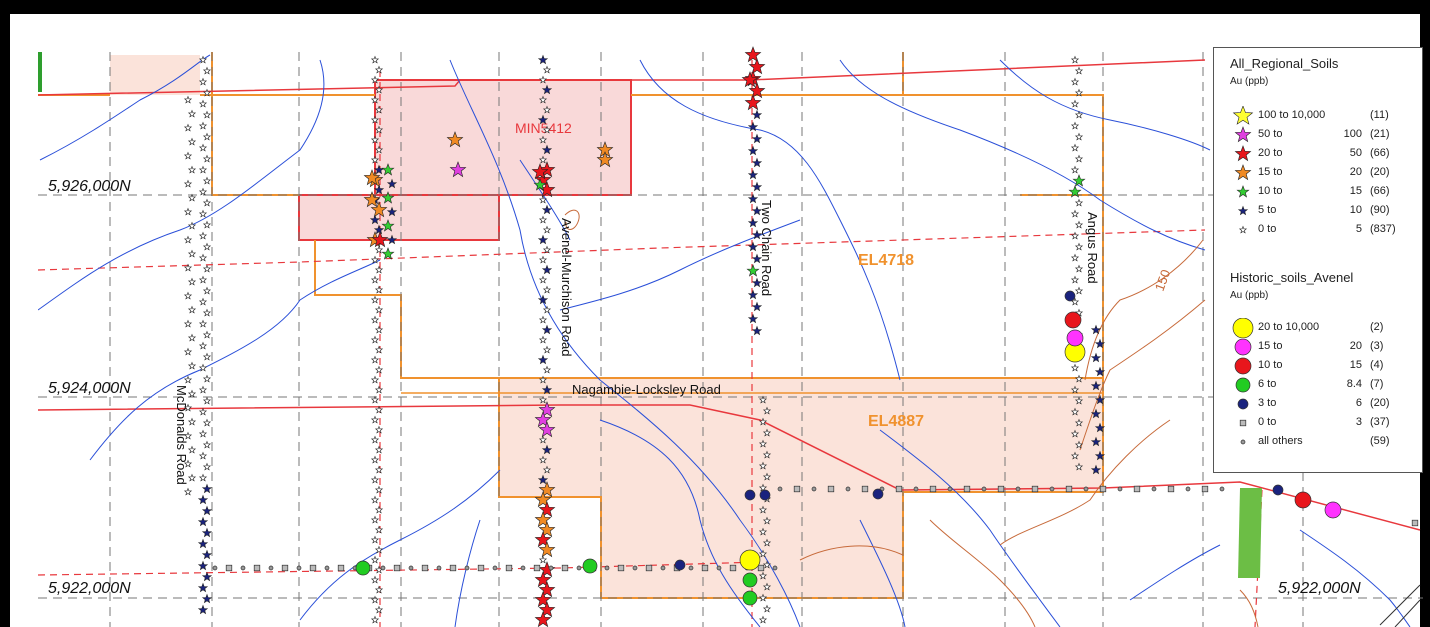 This screenshot has height=627, width=1430. Describe the element at coordinates (1243, 423) in the screenshot. I see `legend-square-icon` at that location.